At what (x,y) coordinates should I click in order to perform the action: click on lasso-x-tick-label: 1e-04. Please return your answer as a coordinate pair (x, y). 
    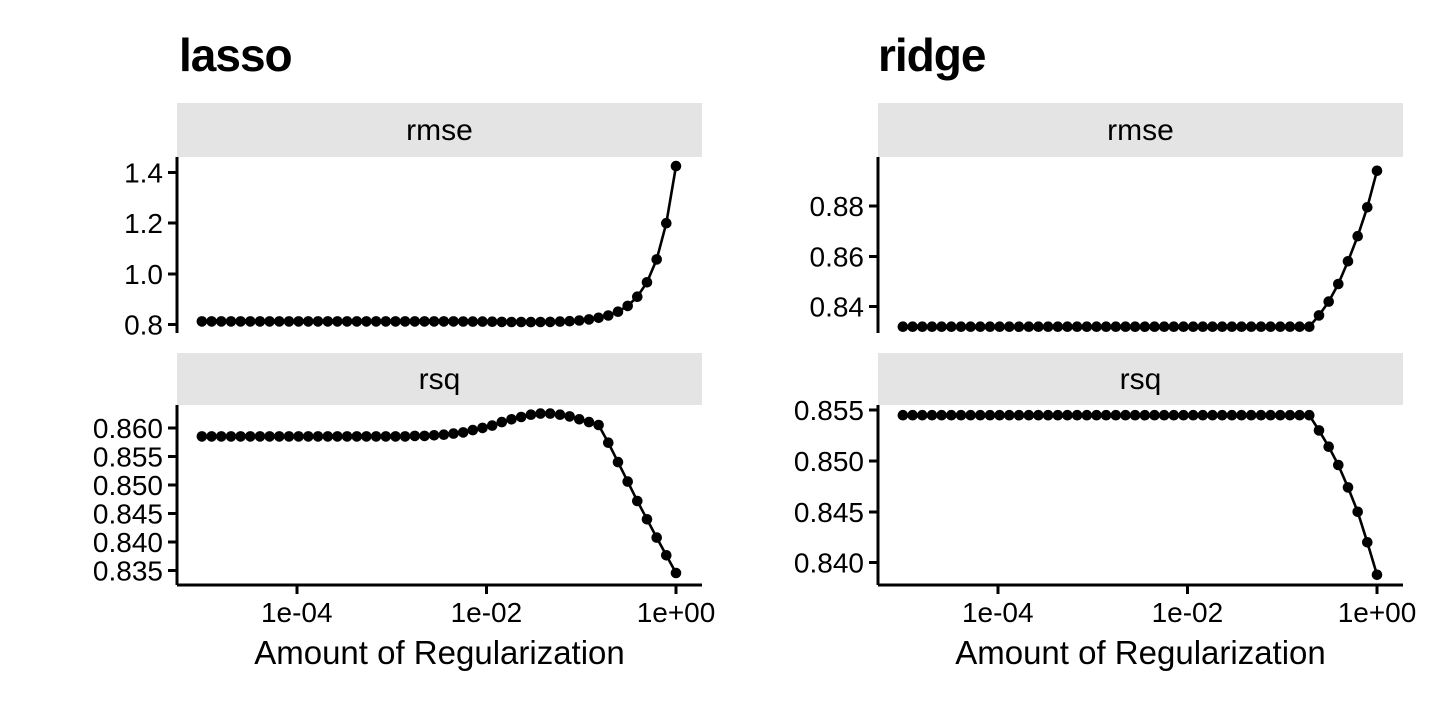
    Looking at the image, I should click on (297, 612).